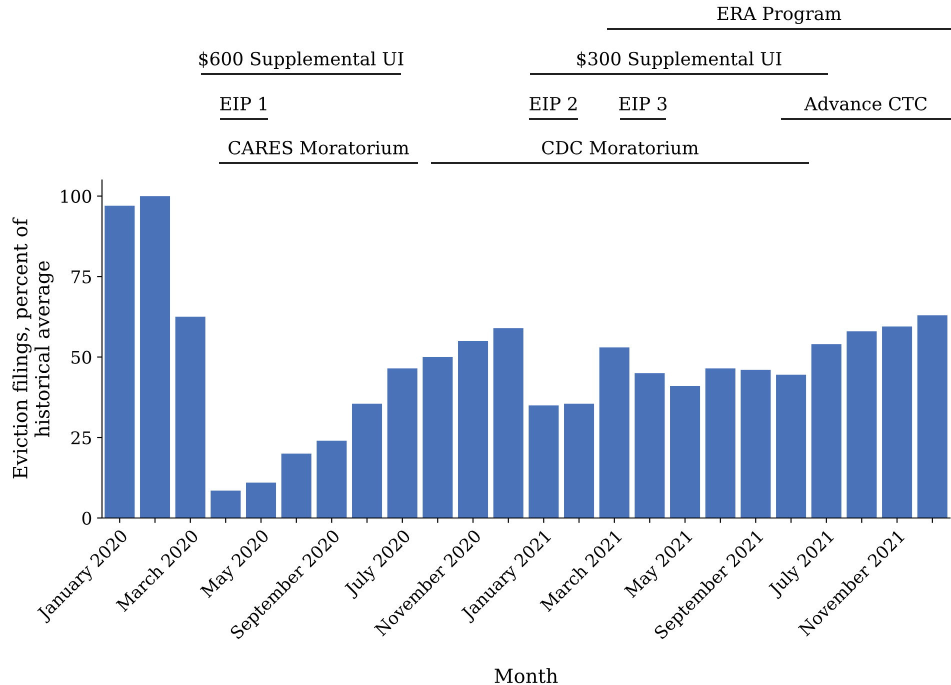 This screenshot has height=685, width=951. I want to click on y-tick-label: 25, so click(81, 437).